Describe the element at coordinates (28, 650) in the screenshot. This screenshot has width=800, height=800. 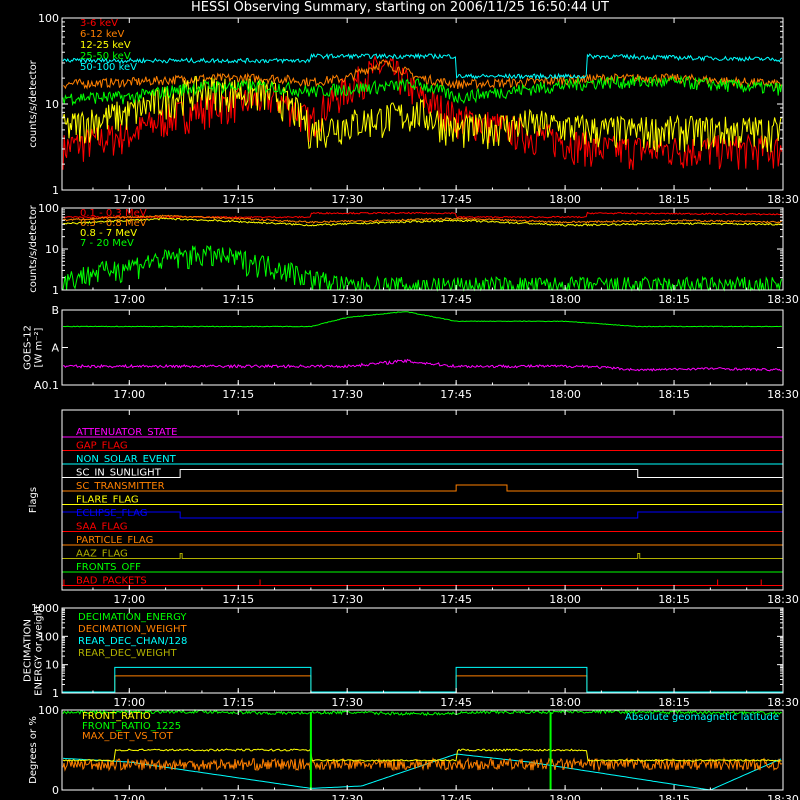
I see `y-axis-label-5: DECIMATION` at that location.